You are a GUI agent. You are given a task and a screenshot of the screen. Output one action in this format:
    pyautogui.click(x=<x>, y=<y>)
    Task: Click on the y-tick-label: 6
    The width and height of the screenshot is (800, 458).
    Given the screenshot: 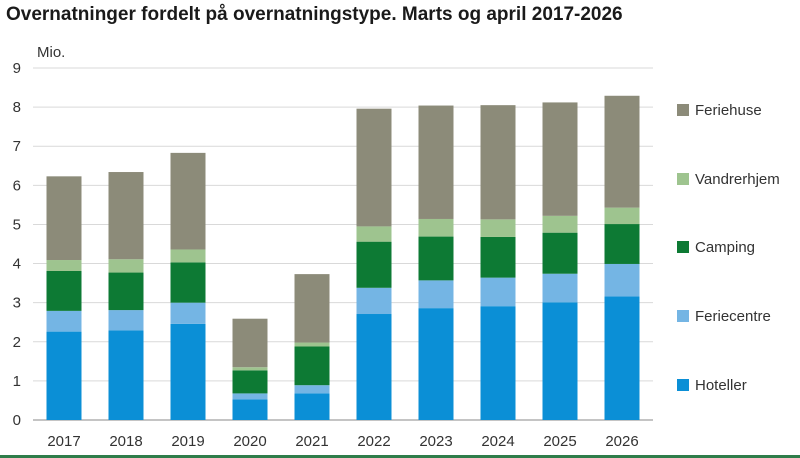 What is the action you would take?
    pyautogui.click(x=17, y=185)
    